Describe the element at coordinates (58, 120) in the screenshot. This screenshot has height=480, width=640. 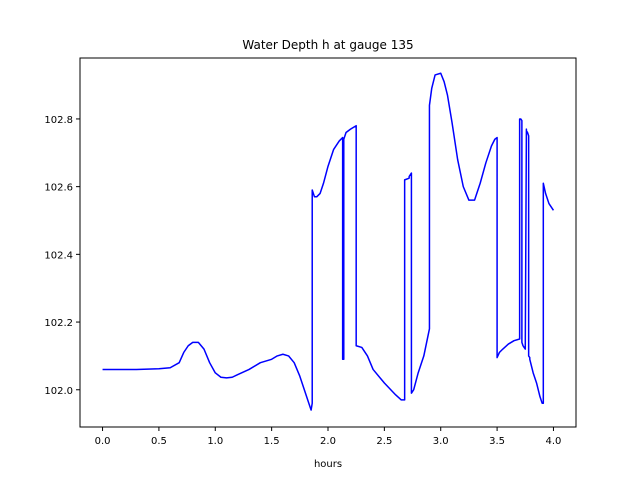
I see `y-tick-label: 102.8` at that location.